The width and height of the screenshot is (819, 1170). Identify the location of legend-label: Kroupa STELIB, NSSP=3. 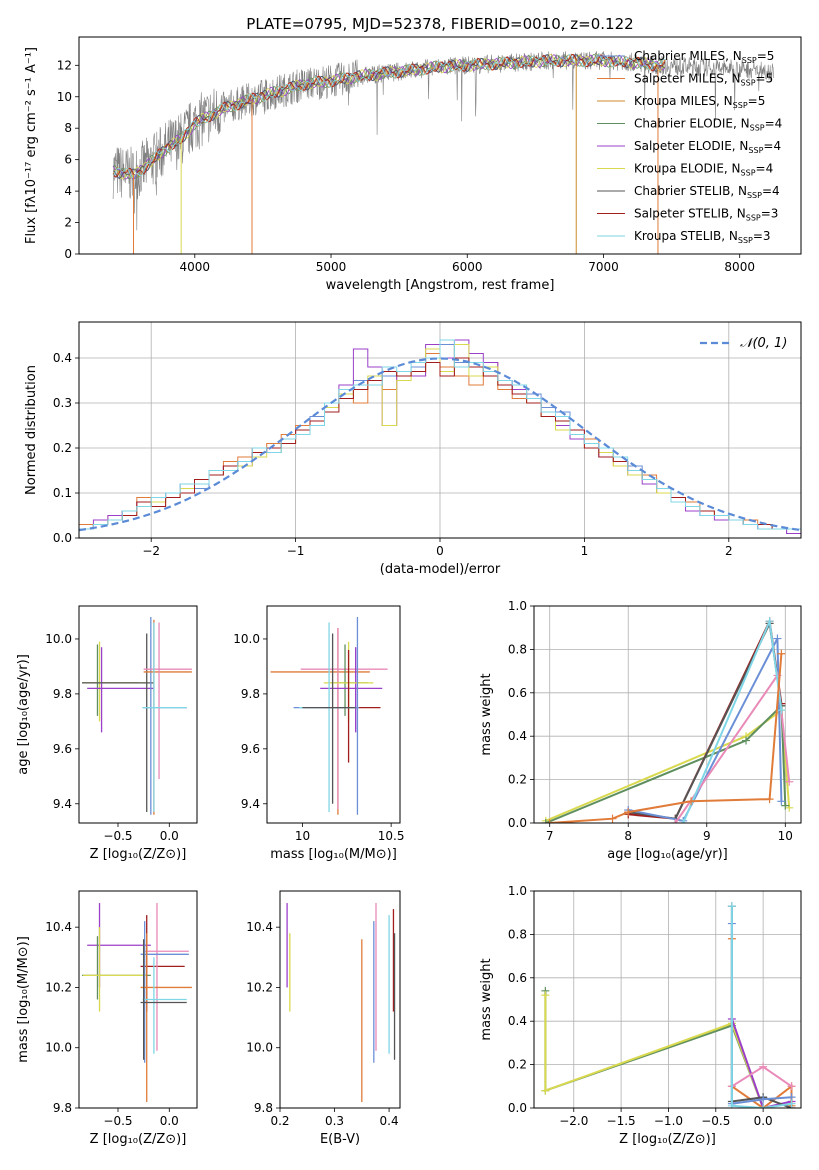
(702, 237).